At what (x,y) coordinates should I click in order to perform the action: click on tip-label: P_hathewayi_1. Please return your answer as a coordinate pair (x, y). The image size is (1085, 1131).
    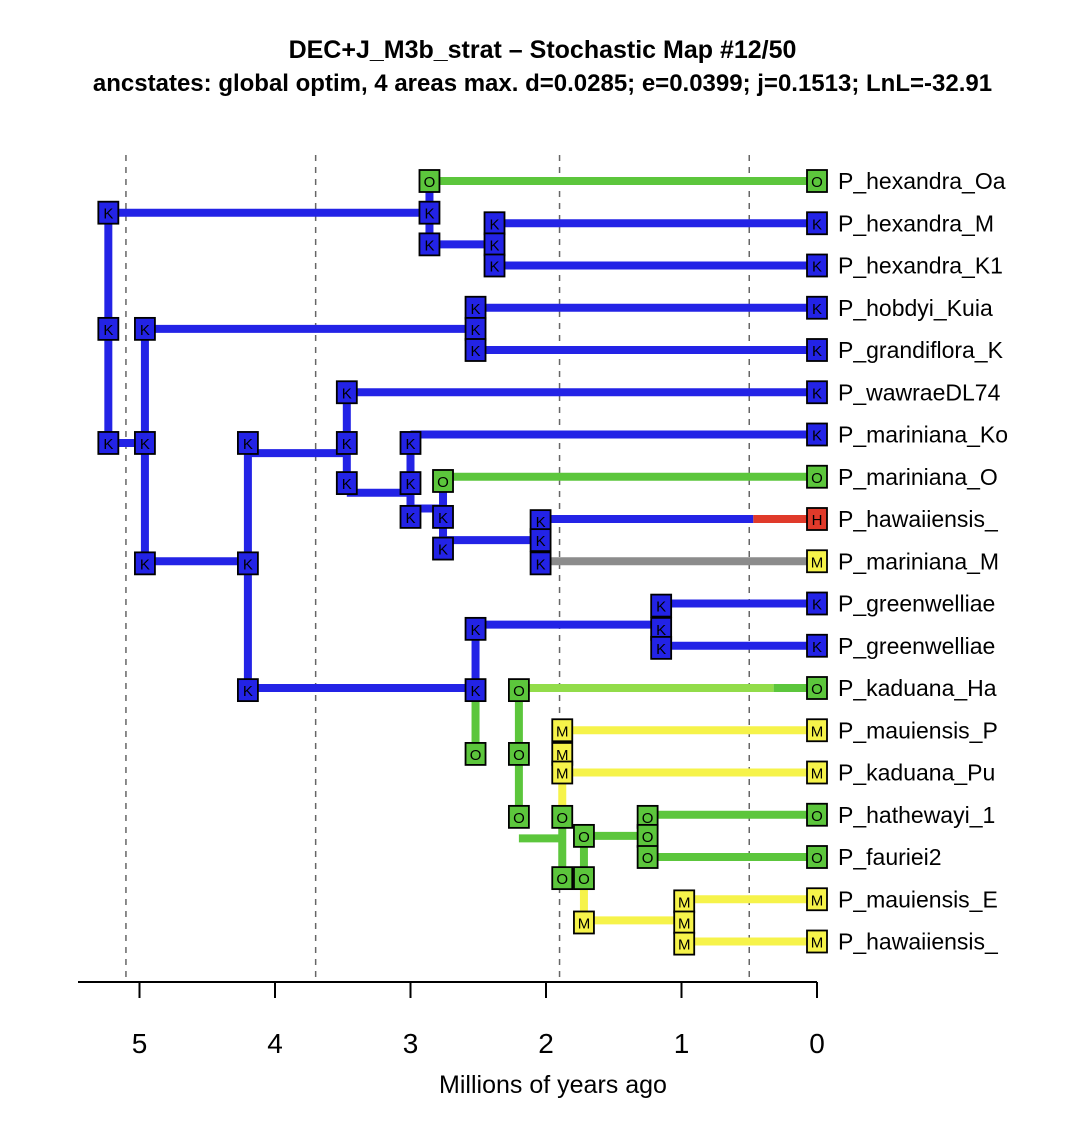
    Looking at the image, I should click on (916, 815).